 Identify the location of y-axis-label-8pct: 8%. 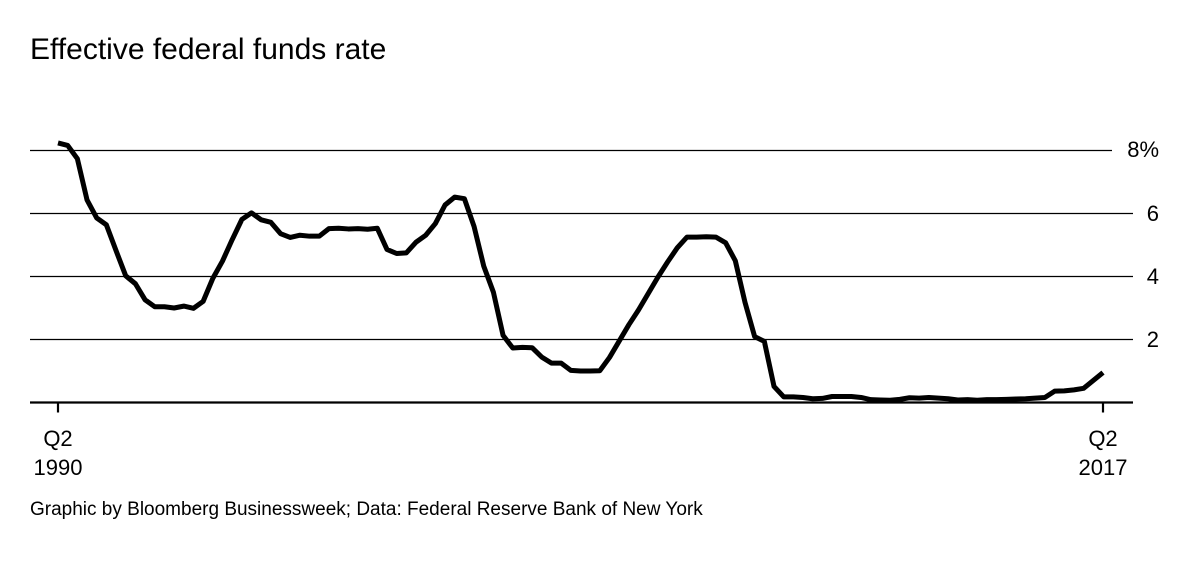
(1143, 149).